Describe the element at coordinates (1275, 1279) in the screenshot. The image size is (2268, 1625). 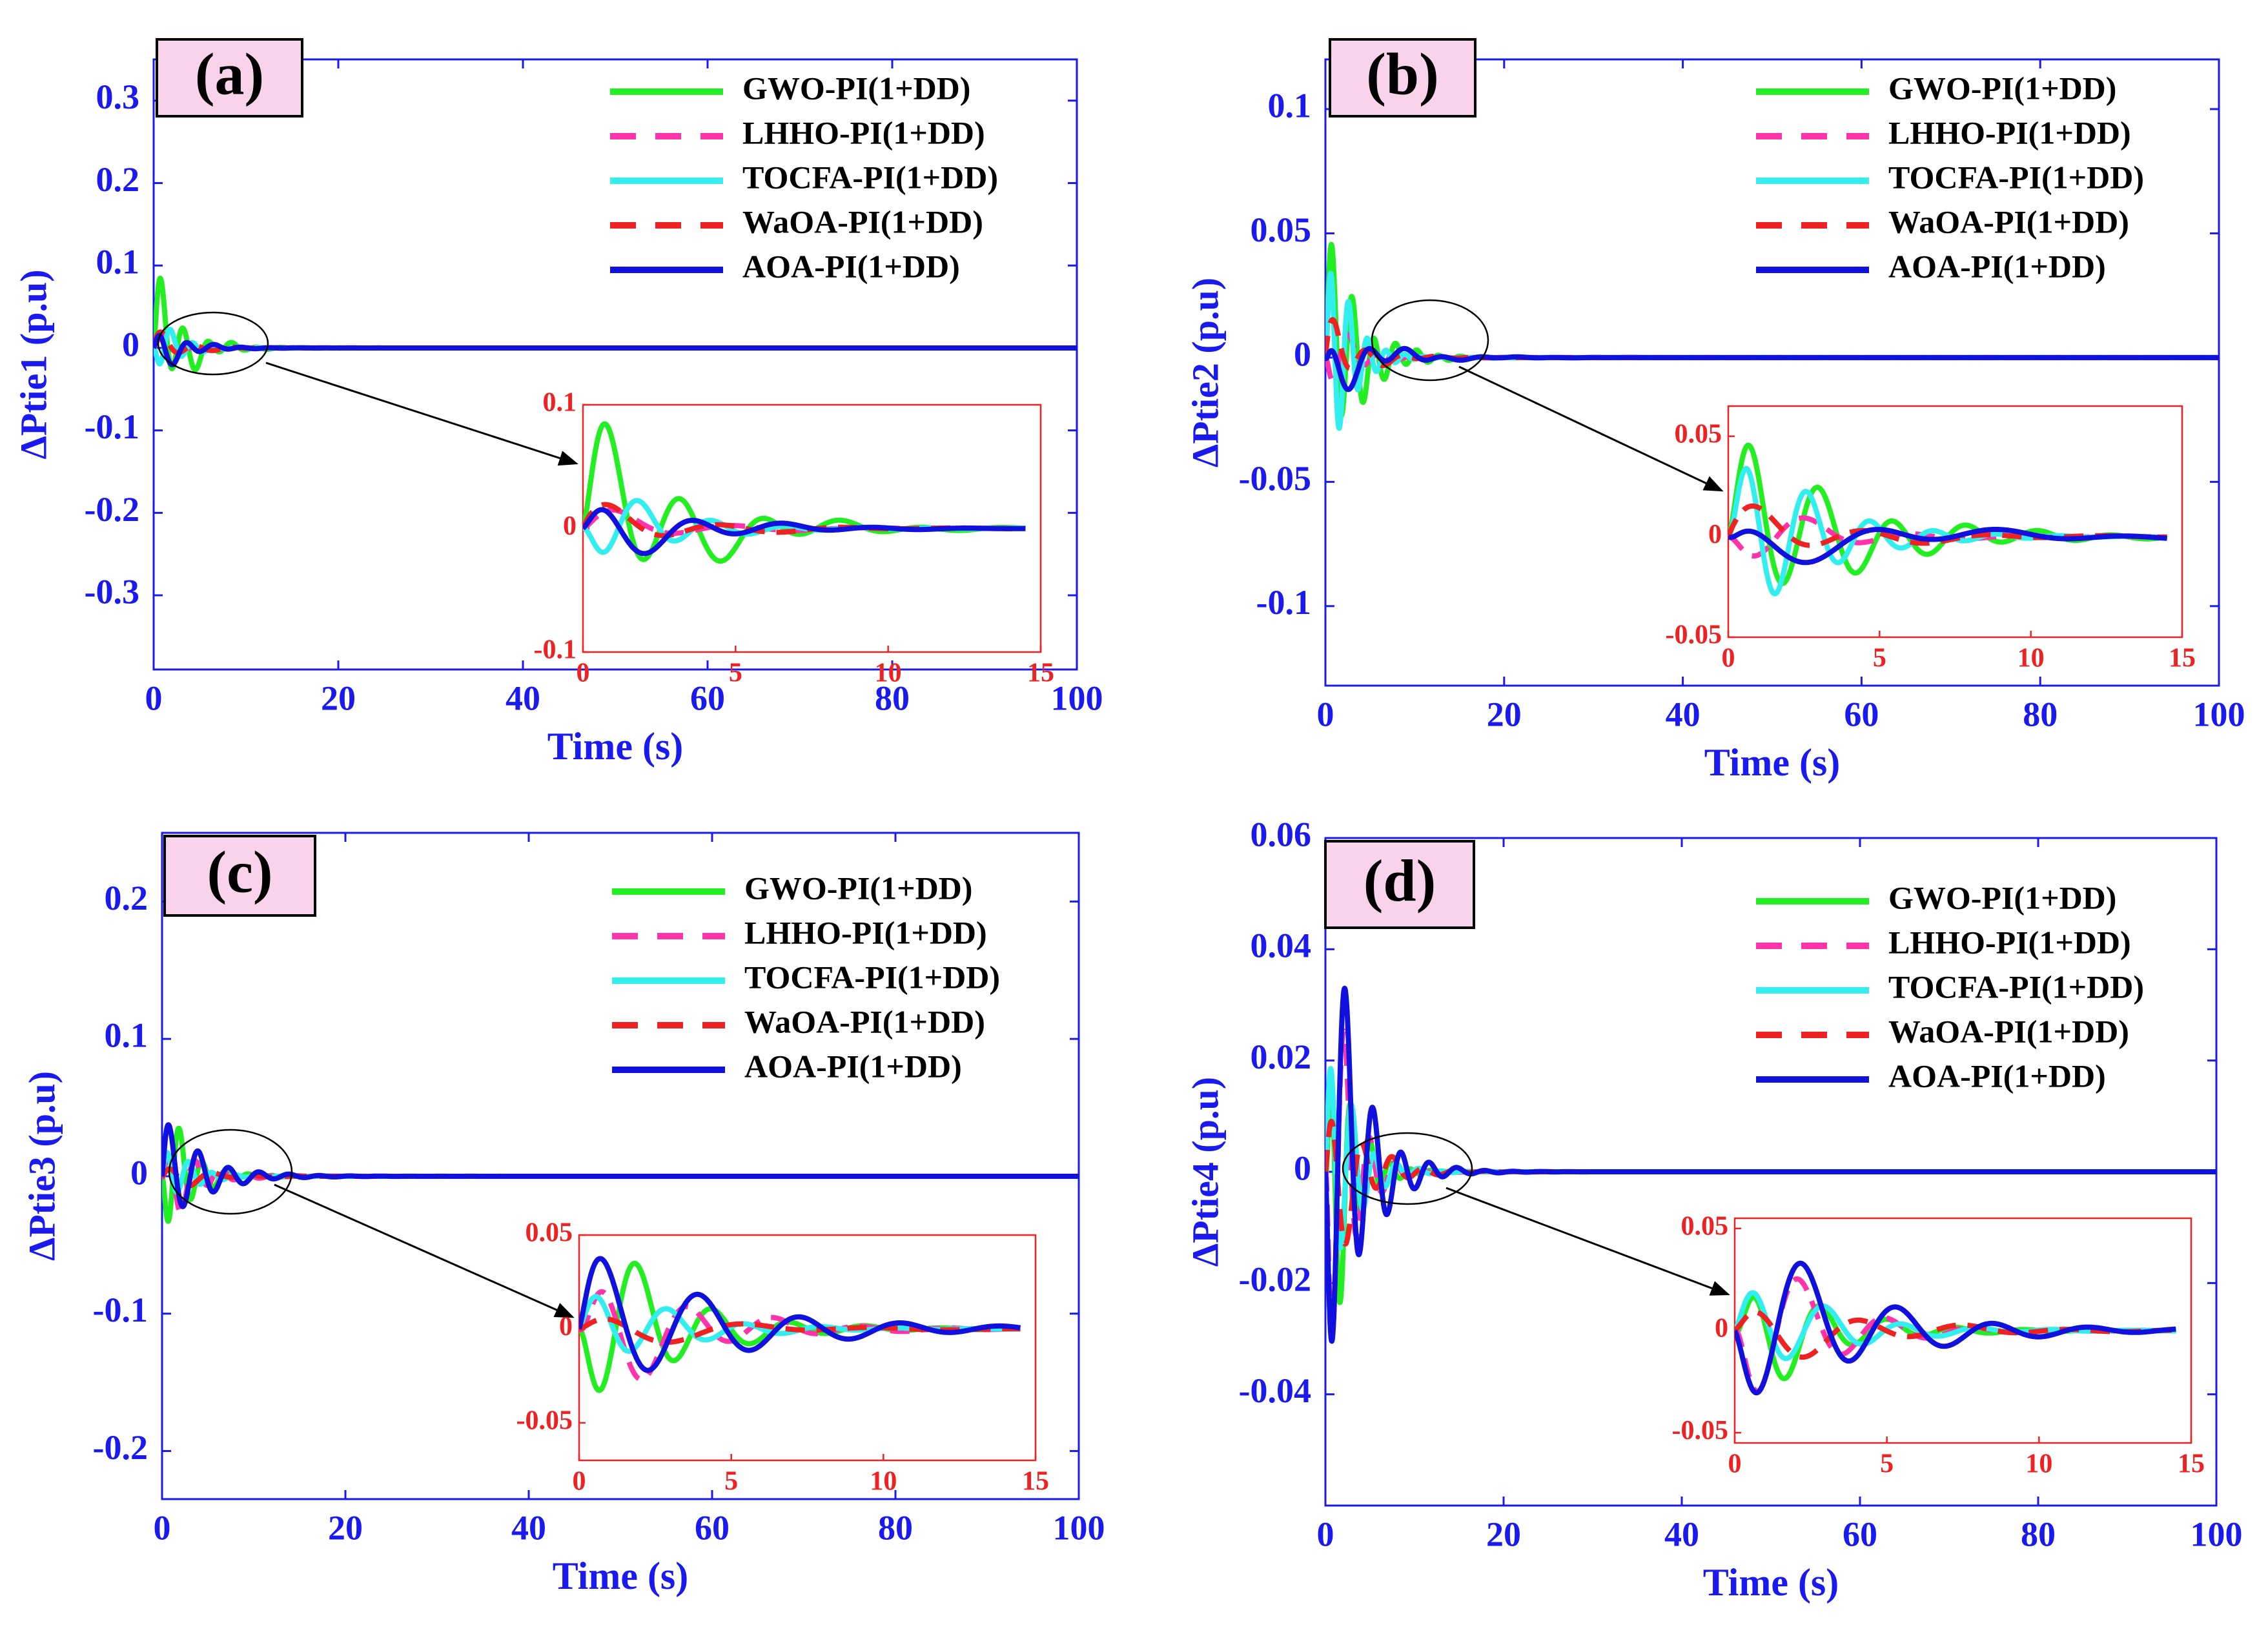
I see `y-tick-label: -0.02` at that location.